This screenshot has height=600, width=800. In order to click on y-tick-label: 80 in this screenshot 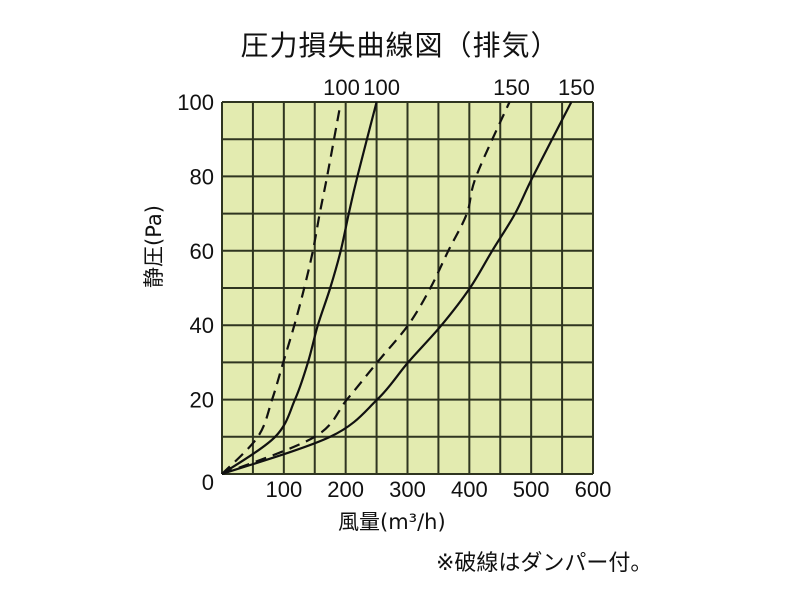, I will do `click(202, 176)`.